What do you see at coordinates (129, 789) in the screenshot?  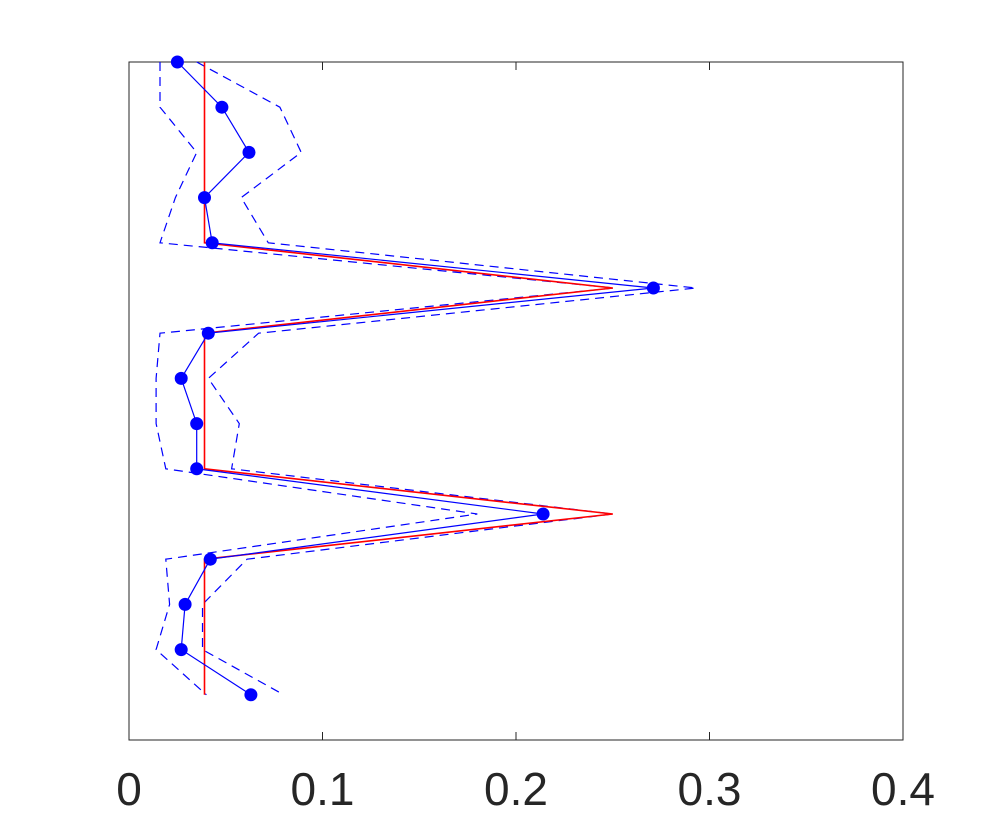 I see `x-tick-label: 0` at bounding box center [129, 789].